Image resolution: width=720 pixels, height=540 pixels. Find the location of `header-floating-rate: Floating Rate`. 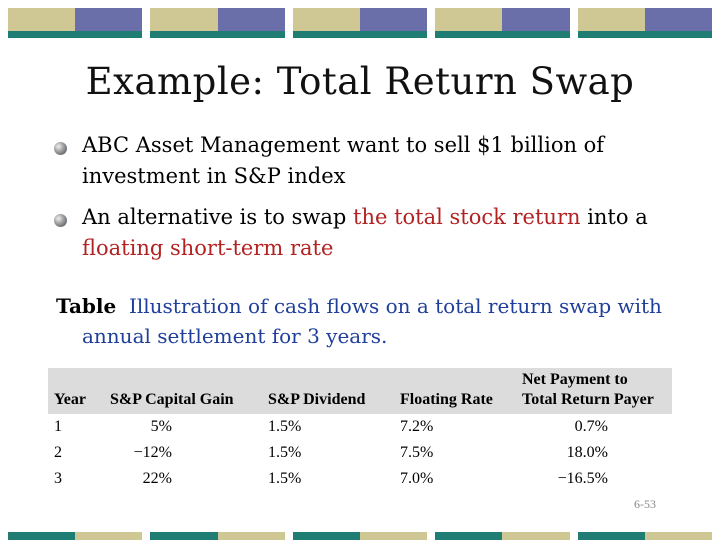

header-floating-rate: Floating Rate is located at coordinates (455, 391).